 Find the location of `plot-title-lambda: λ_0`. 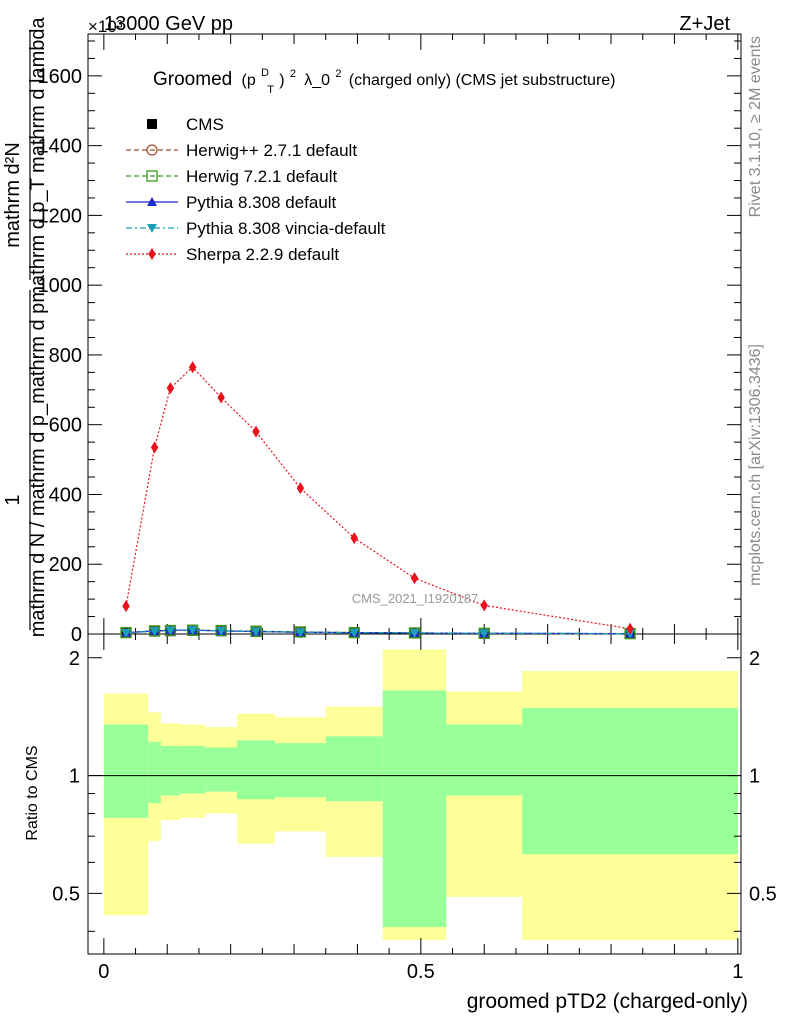

plot-title-lambda: λ_0 is located at coordinates (317, 80).